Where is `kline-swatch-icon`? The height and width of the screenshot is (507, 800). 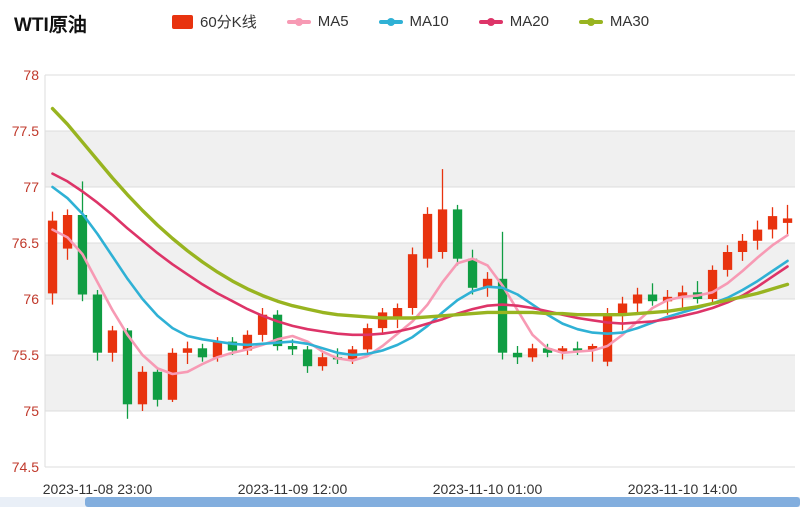 kline-swatch-icon is located at coordinates (182, 21).